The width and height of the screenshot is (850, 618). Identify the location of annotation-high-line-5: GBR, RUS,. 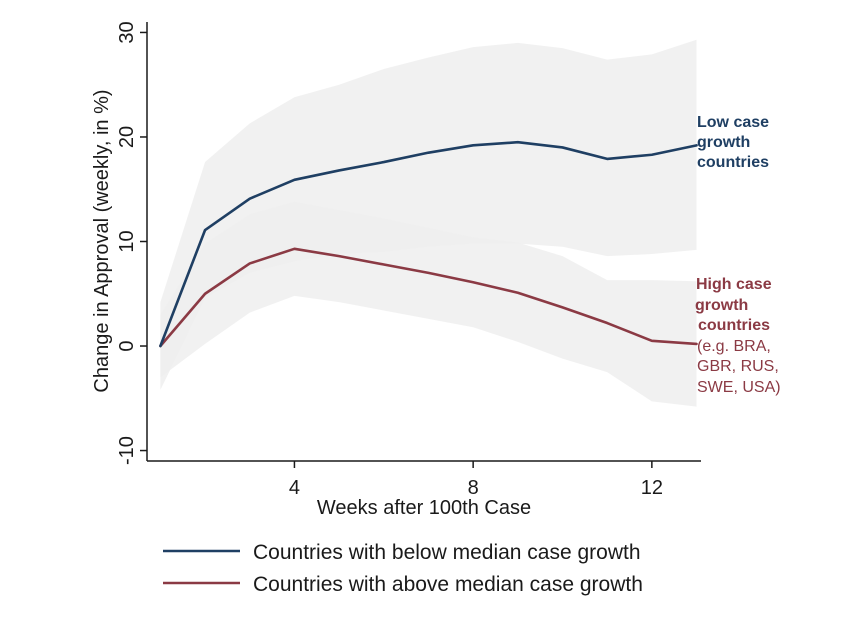
(738, 366).